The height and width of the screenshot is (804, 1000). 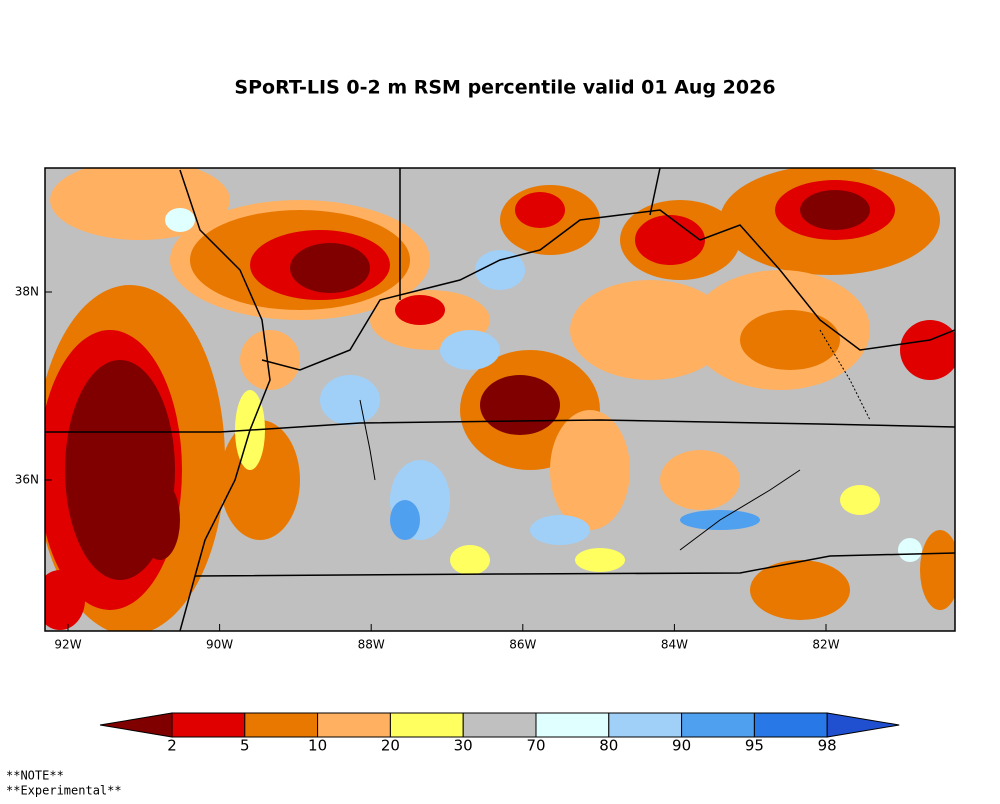 What do you see at coordinates (35, 776) in the screenshot?
I see `note: **NOTE**` at bounding box center [35, 776].